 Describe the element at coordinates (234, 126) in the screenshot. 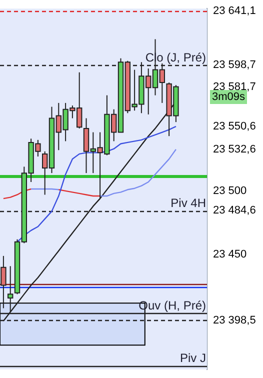

I see `y-tick-label: 23 550,6` at that location.